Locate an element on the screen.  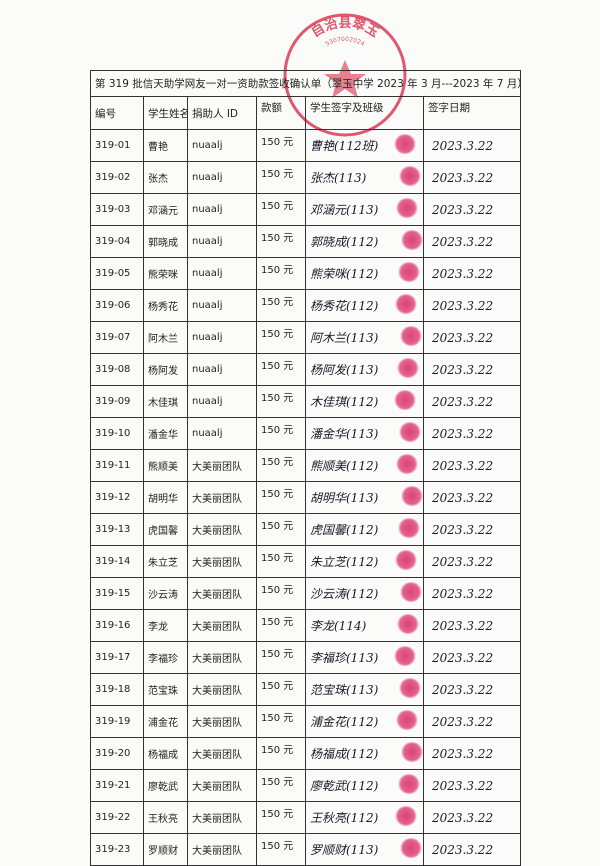
student-signature: 熊荣咪(112) is located at coordinates (364, 273).